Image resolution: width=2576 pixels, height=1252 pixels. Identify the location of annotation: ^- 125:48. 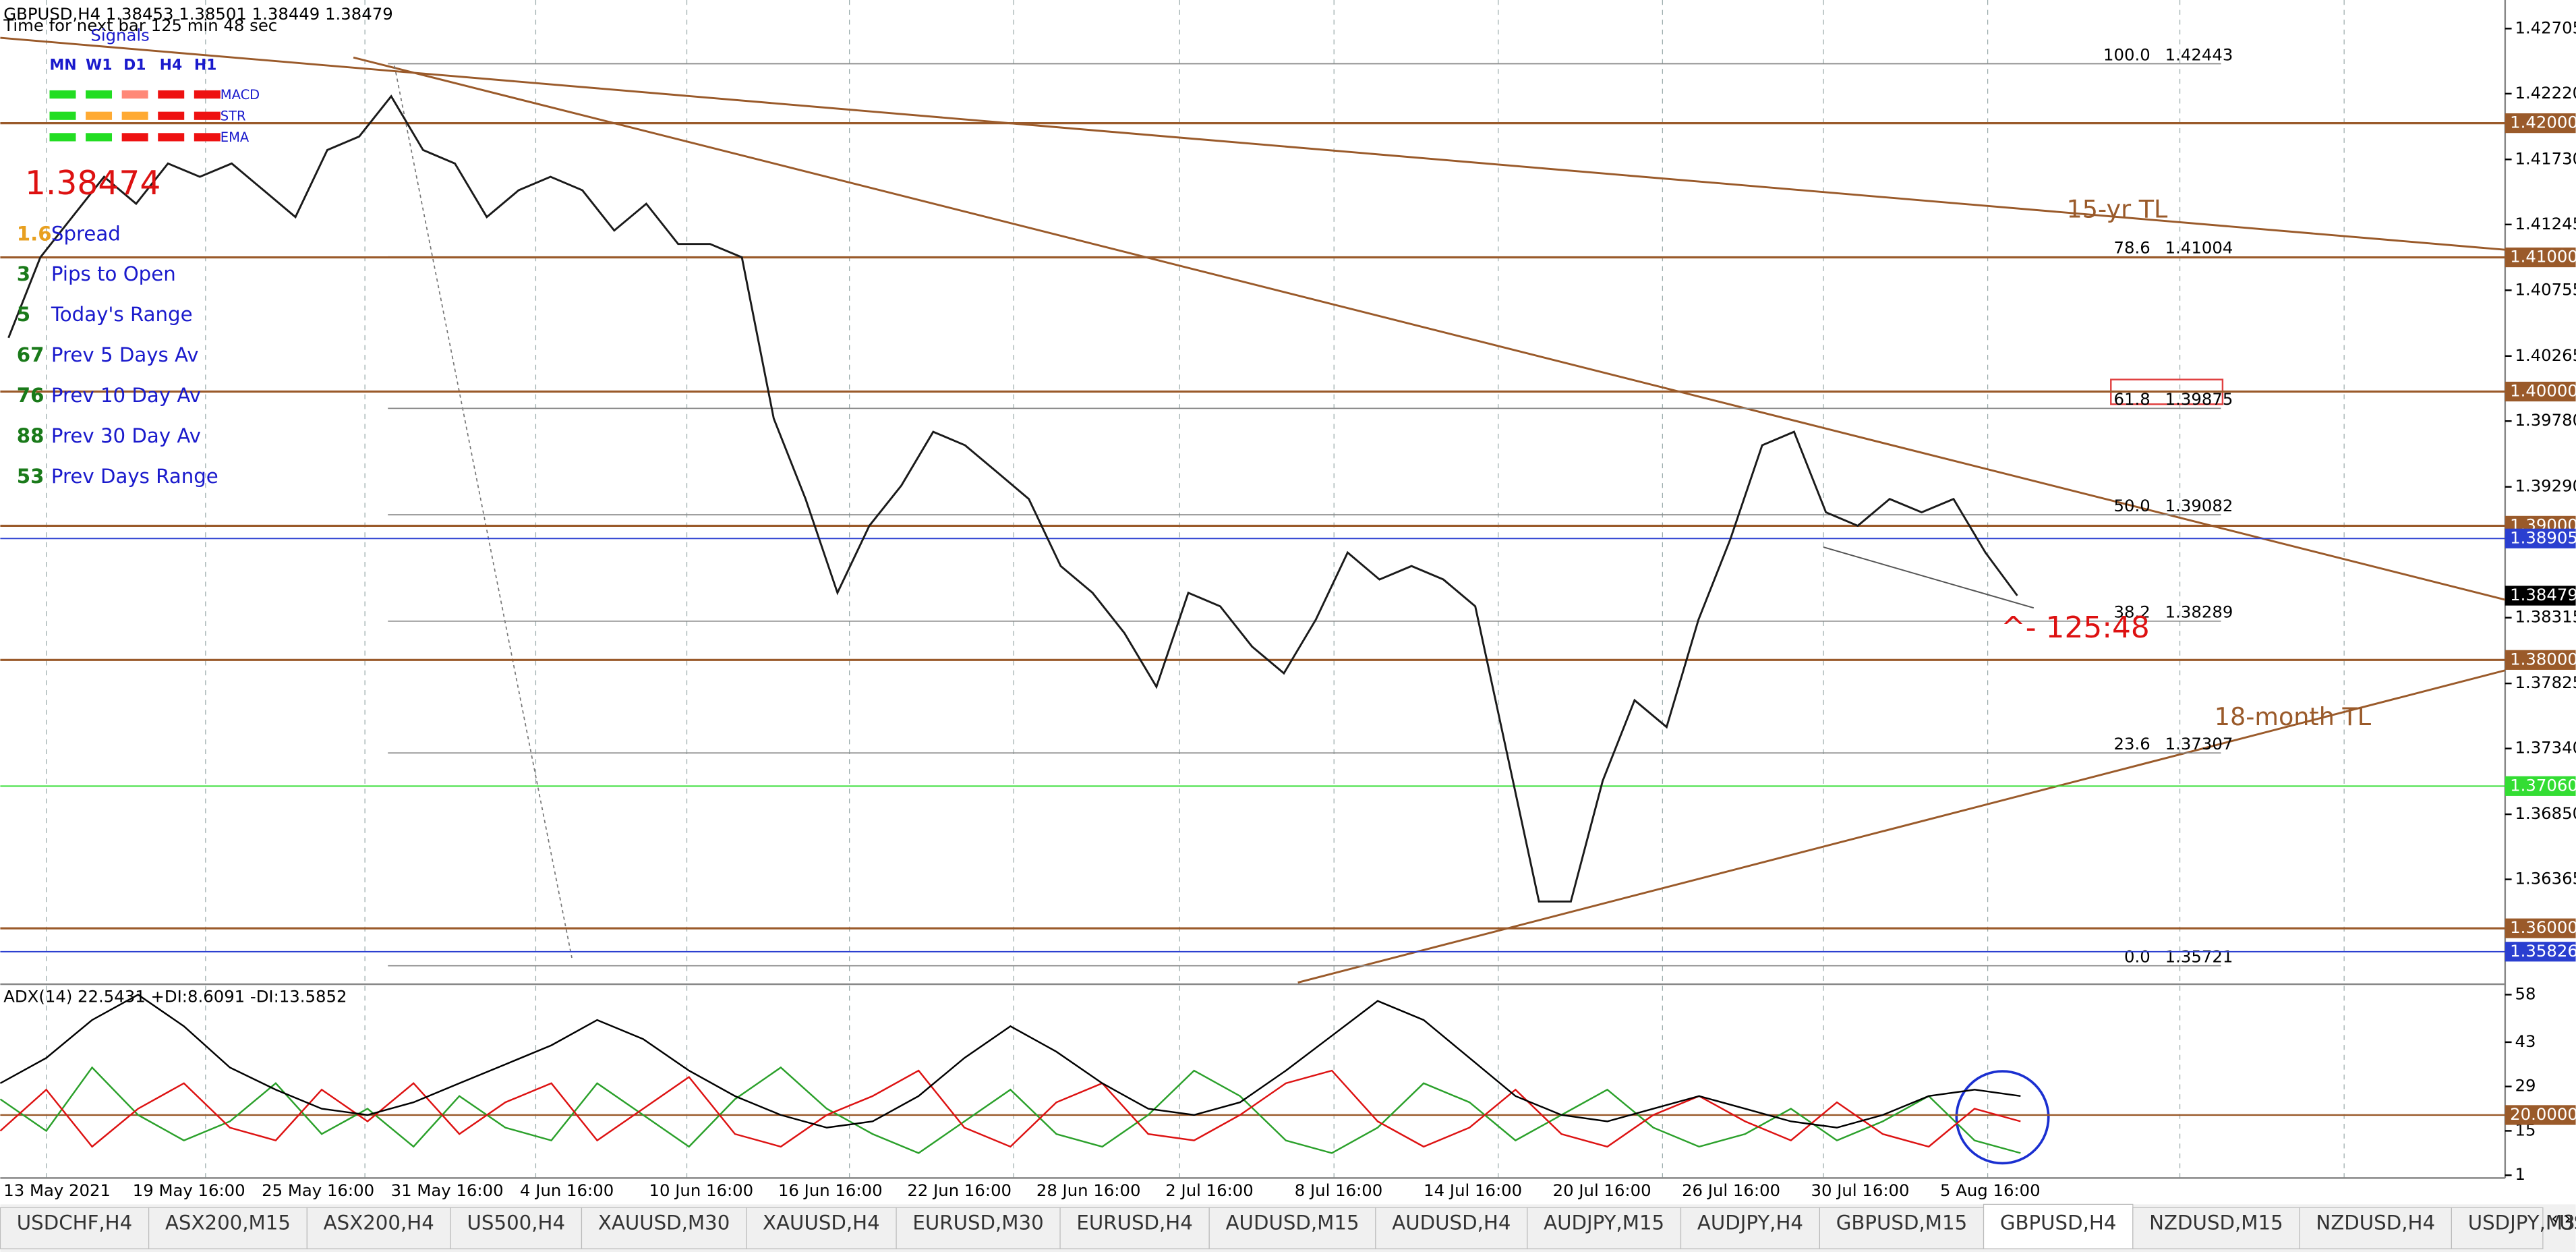
(2075, 627).